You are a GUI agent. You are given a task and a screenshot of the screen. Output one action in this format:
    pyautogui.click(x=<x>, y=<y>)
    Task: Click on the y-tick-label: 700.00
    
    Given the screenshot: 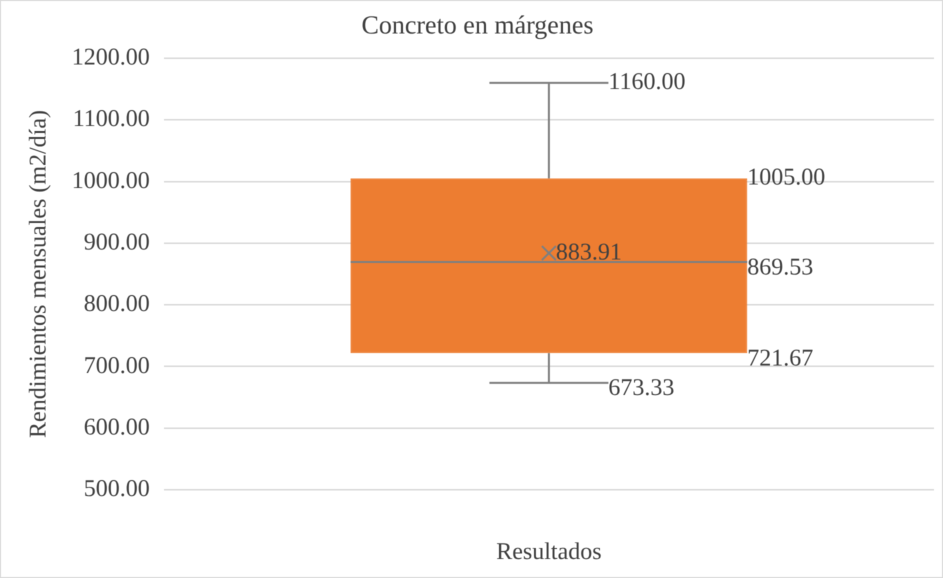 What is the action you would take?
    pyautogui.click(x=117, y=365)
    